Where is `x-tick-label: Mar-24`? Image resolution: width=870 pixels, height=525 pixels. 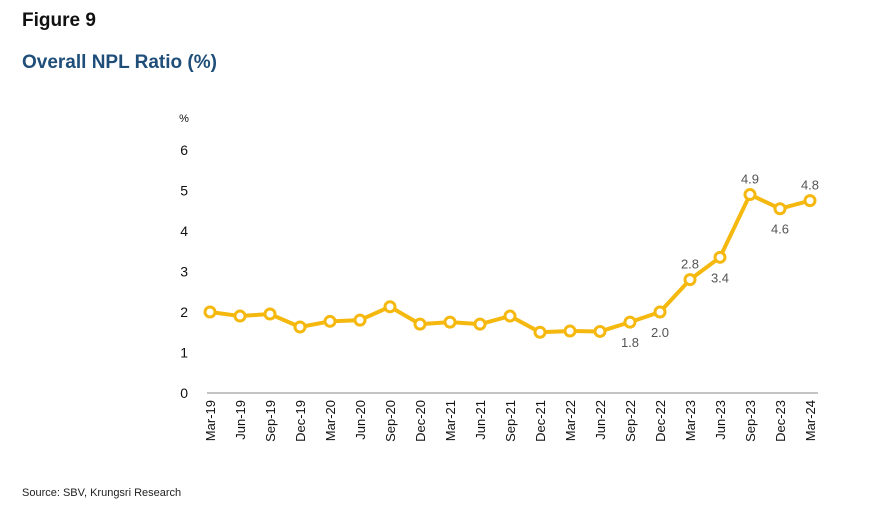 x-tick-label: Mar-24 is located at coordinates (810, 420).